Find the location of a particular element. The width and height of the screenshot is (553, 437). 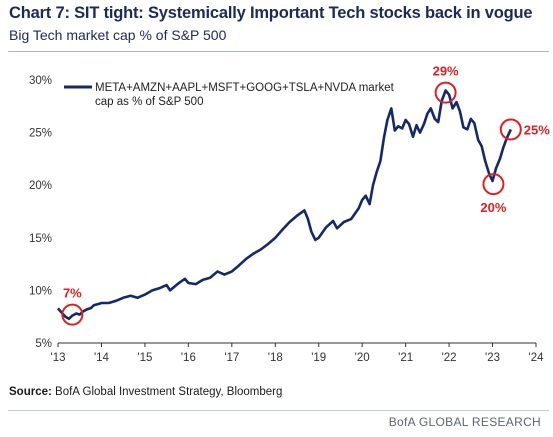

x-tick-label: '17 is located at coordinates (231, 358).